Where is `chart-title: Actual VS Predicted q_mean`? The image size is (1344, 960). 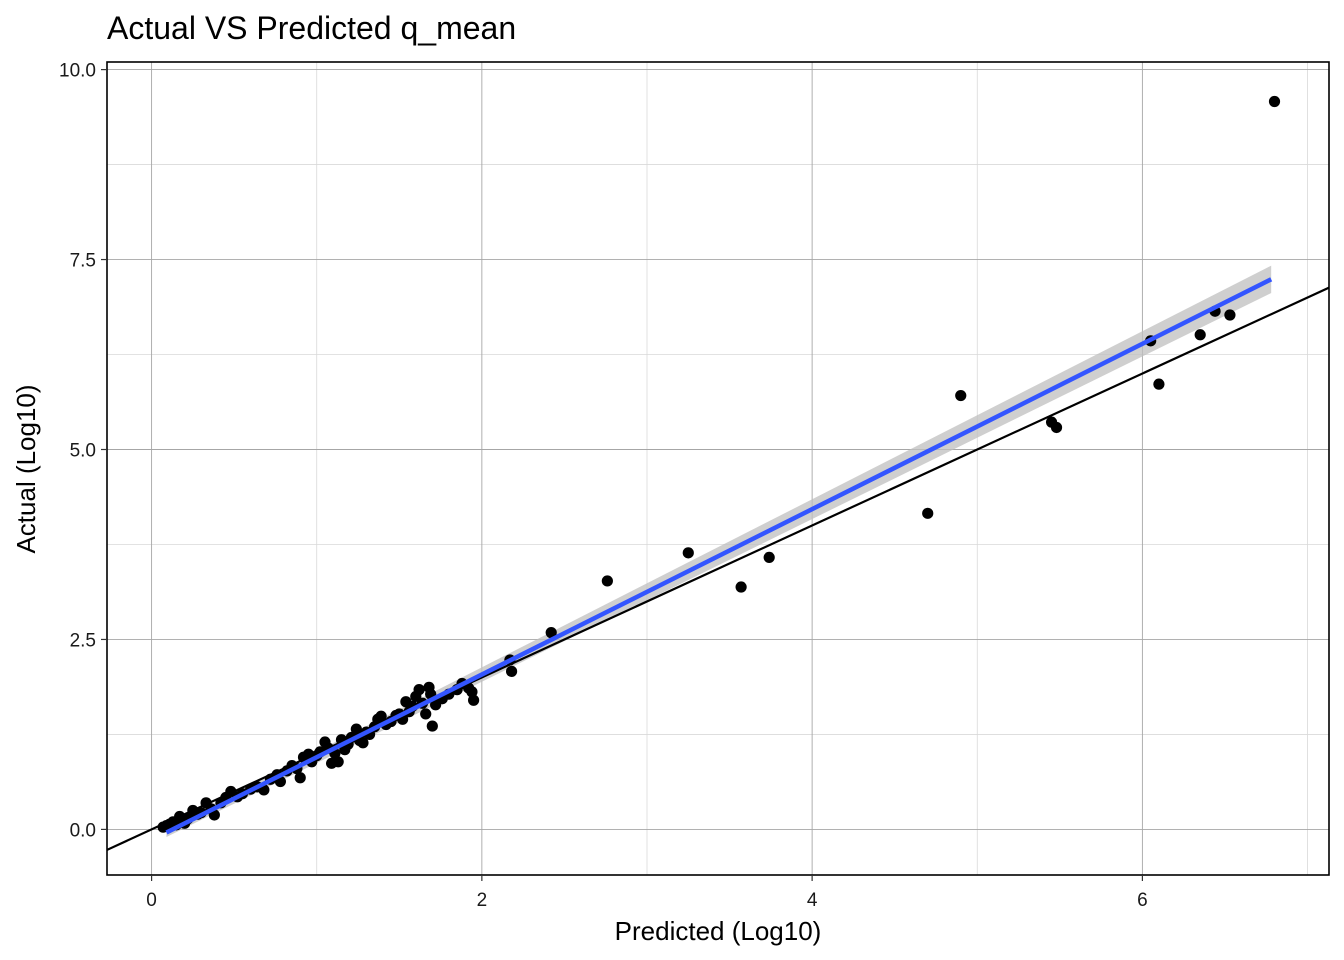
chart-title: Actual VS Predicted q_mean is located at coordinates (311, 28).